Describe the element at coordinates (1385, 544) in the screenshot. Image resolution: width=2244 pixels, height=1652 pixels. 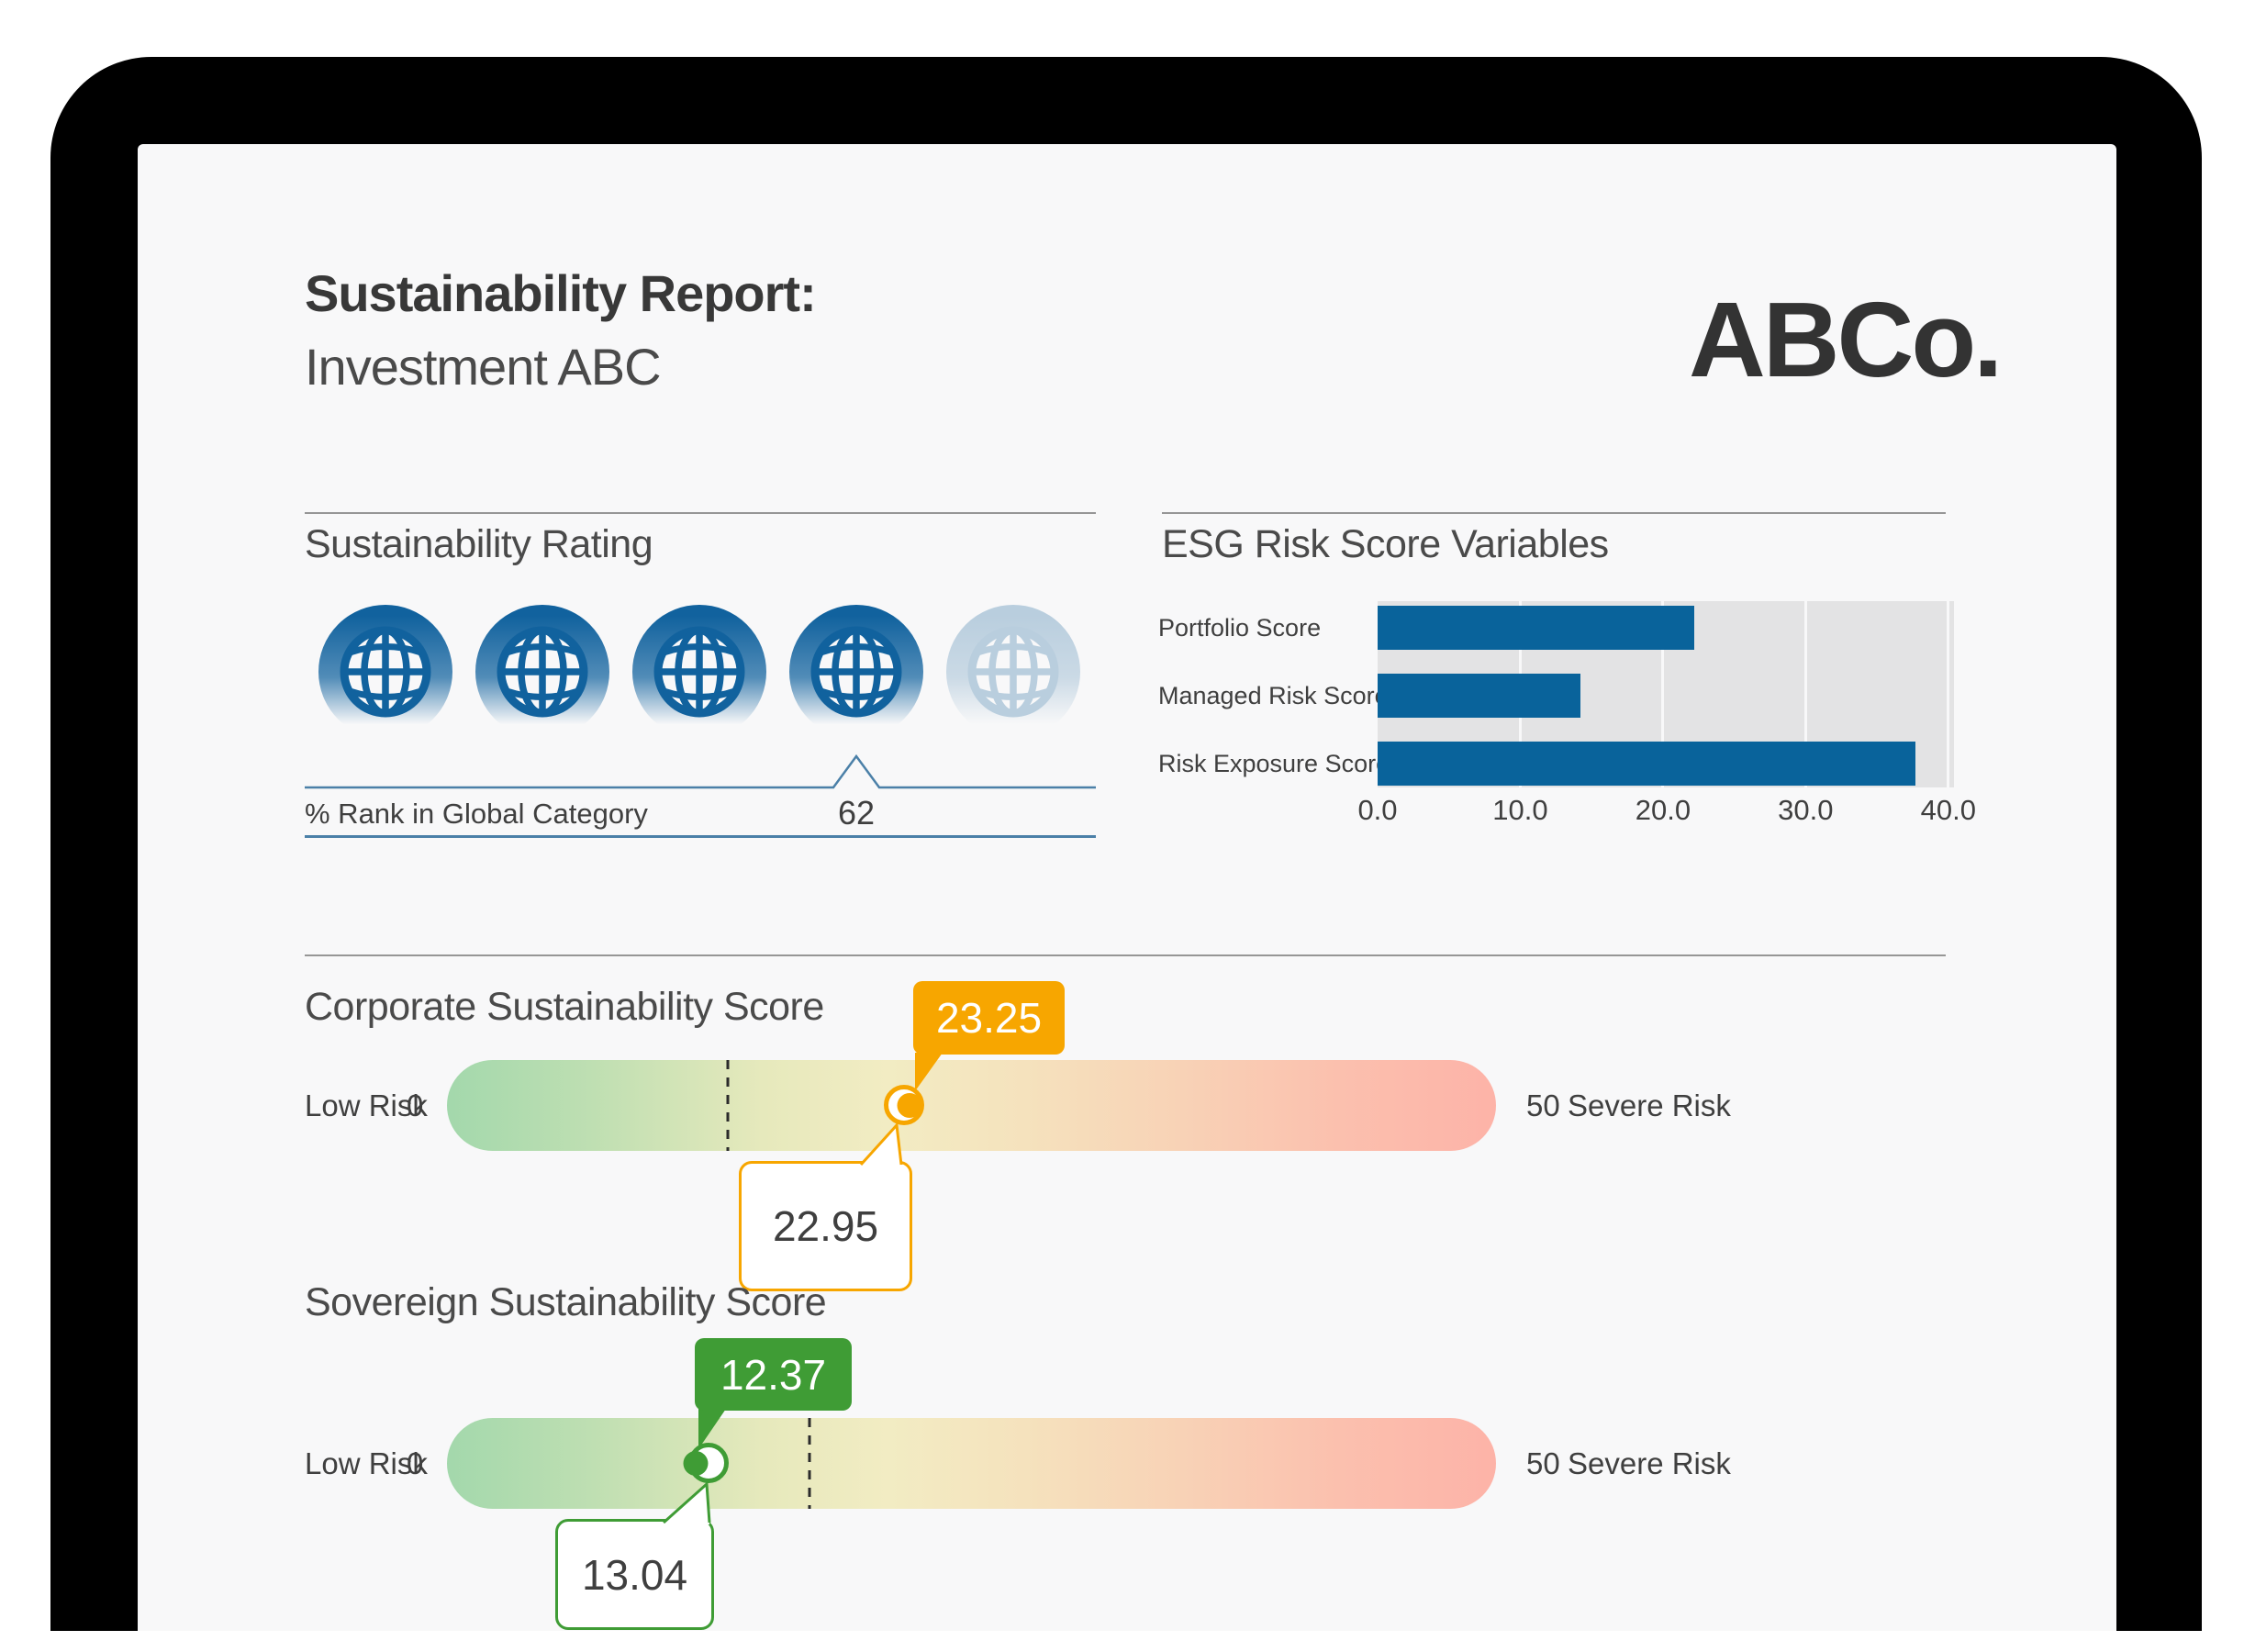
I see `esg-chart-title: ESG Risk Score Variables` at that location.